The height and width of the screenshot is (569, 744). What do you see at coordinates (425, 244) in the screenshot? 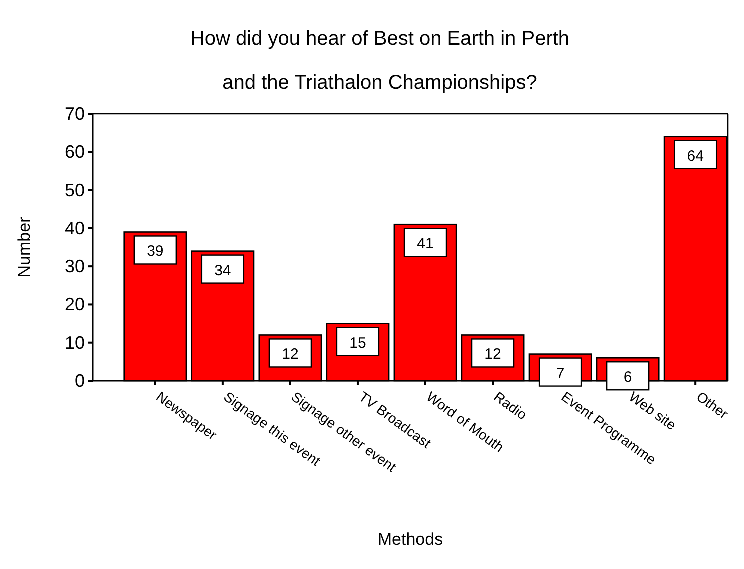
I see `data-label: 41` at bounding box center [425, 244].